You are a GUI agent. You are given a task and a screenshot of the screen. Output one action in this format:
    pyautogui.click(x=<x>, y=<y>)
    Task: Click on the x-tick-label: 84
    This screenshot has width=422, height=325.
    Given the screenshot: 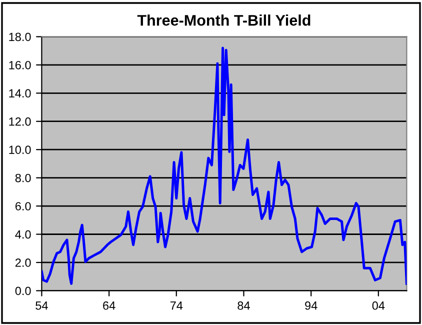 What is the action you would take?
    pyautogui.click(x=244, y=305)
    